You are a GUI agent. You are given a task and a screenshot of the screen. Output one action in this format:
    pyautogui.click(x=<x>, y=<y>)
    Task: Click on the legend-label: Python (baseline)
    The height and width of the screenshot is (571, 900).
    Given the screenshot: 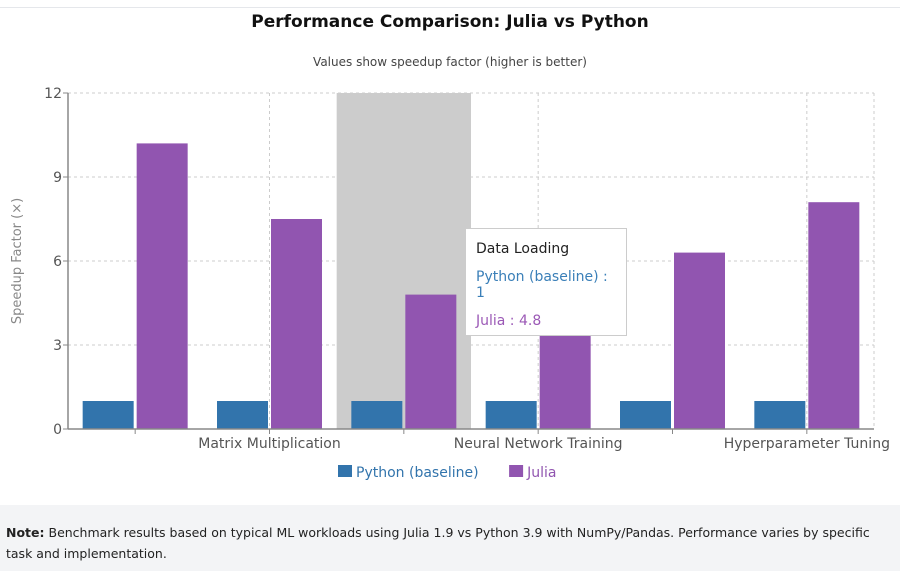 What is the action you would take?
    pyautogui.click(x=417, y=473)
    